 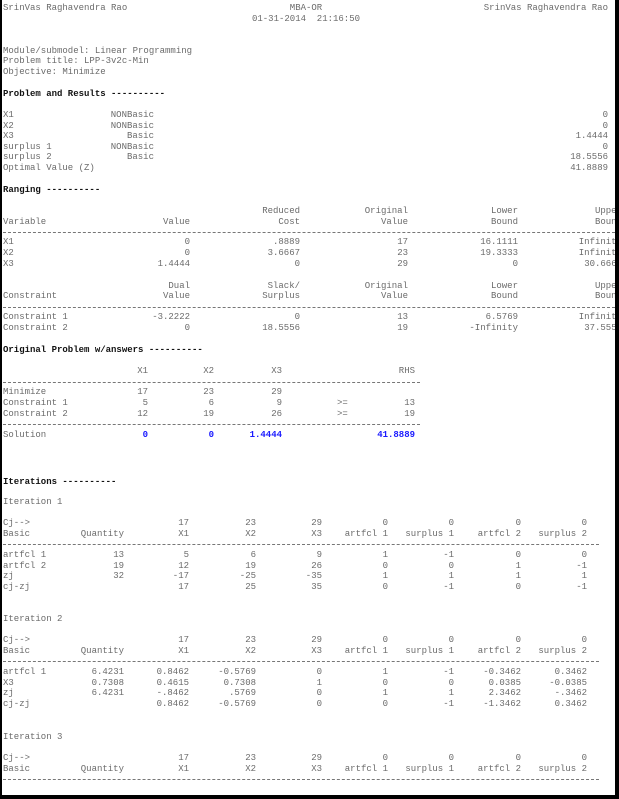 What do you see at coordinates (33, 619) in the screenshot?
I see `iteration-title: Iteration 2` at bounding box center [33, 619].